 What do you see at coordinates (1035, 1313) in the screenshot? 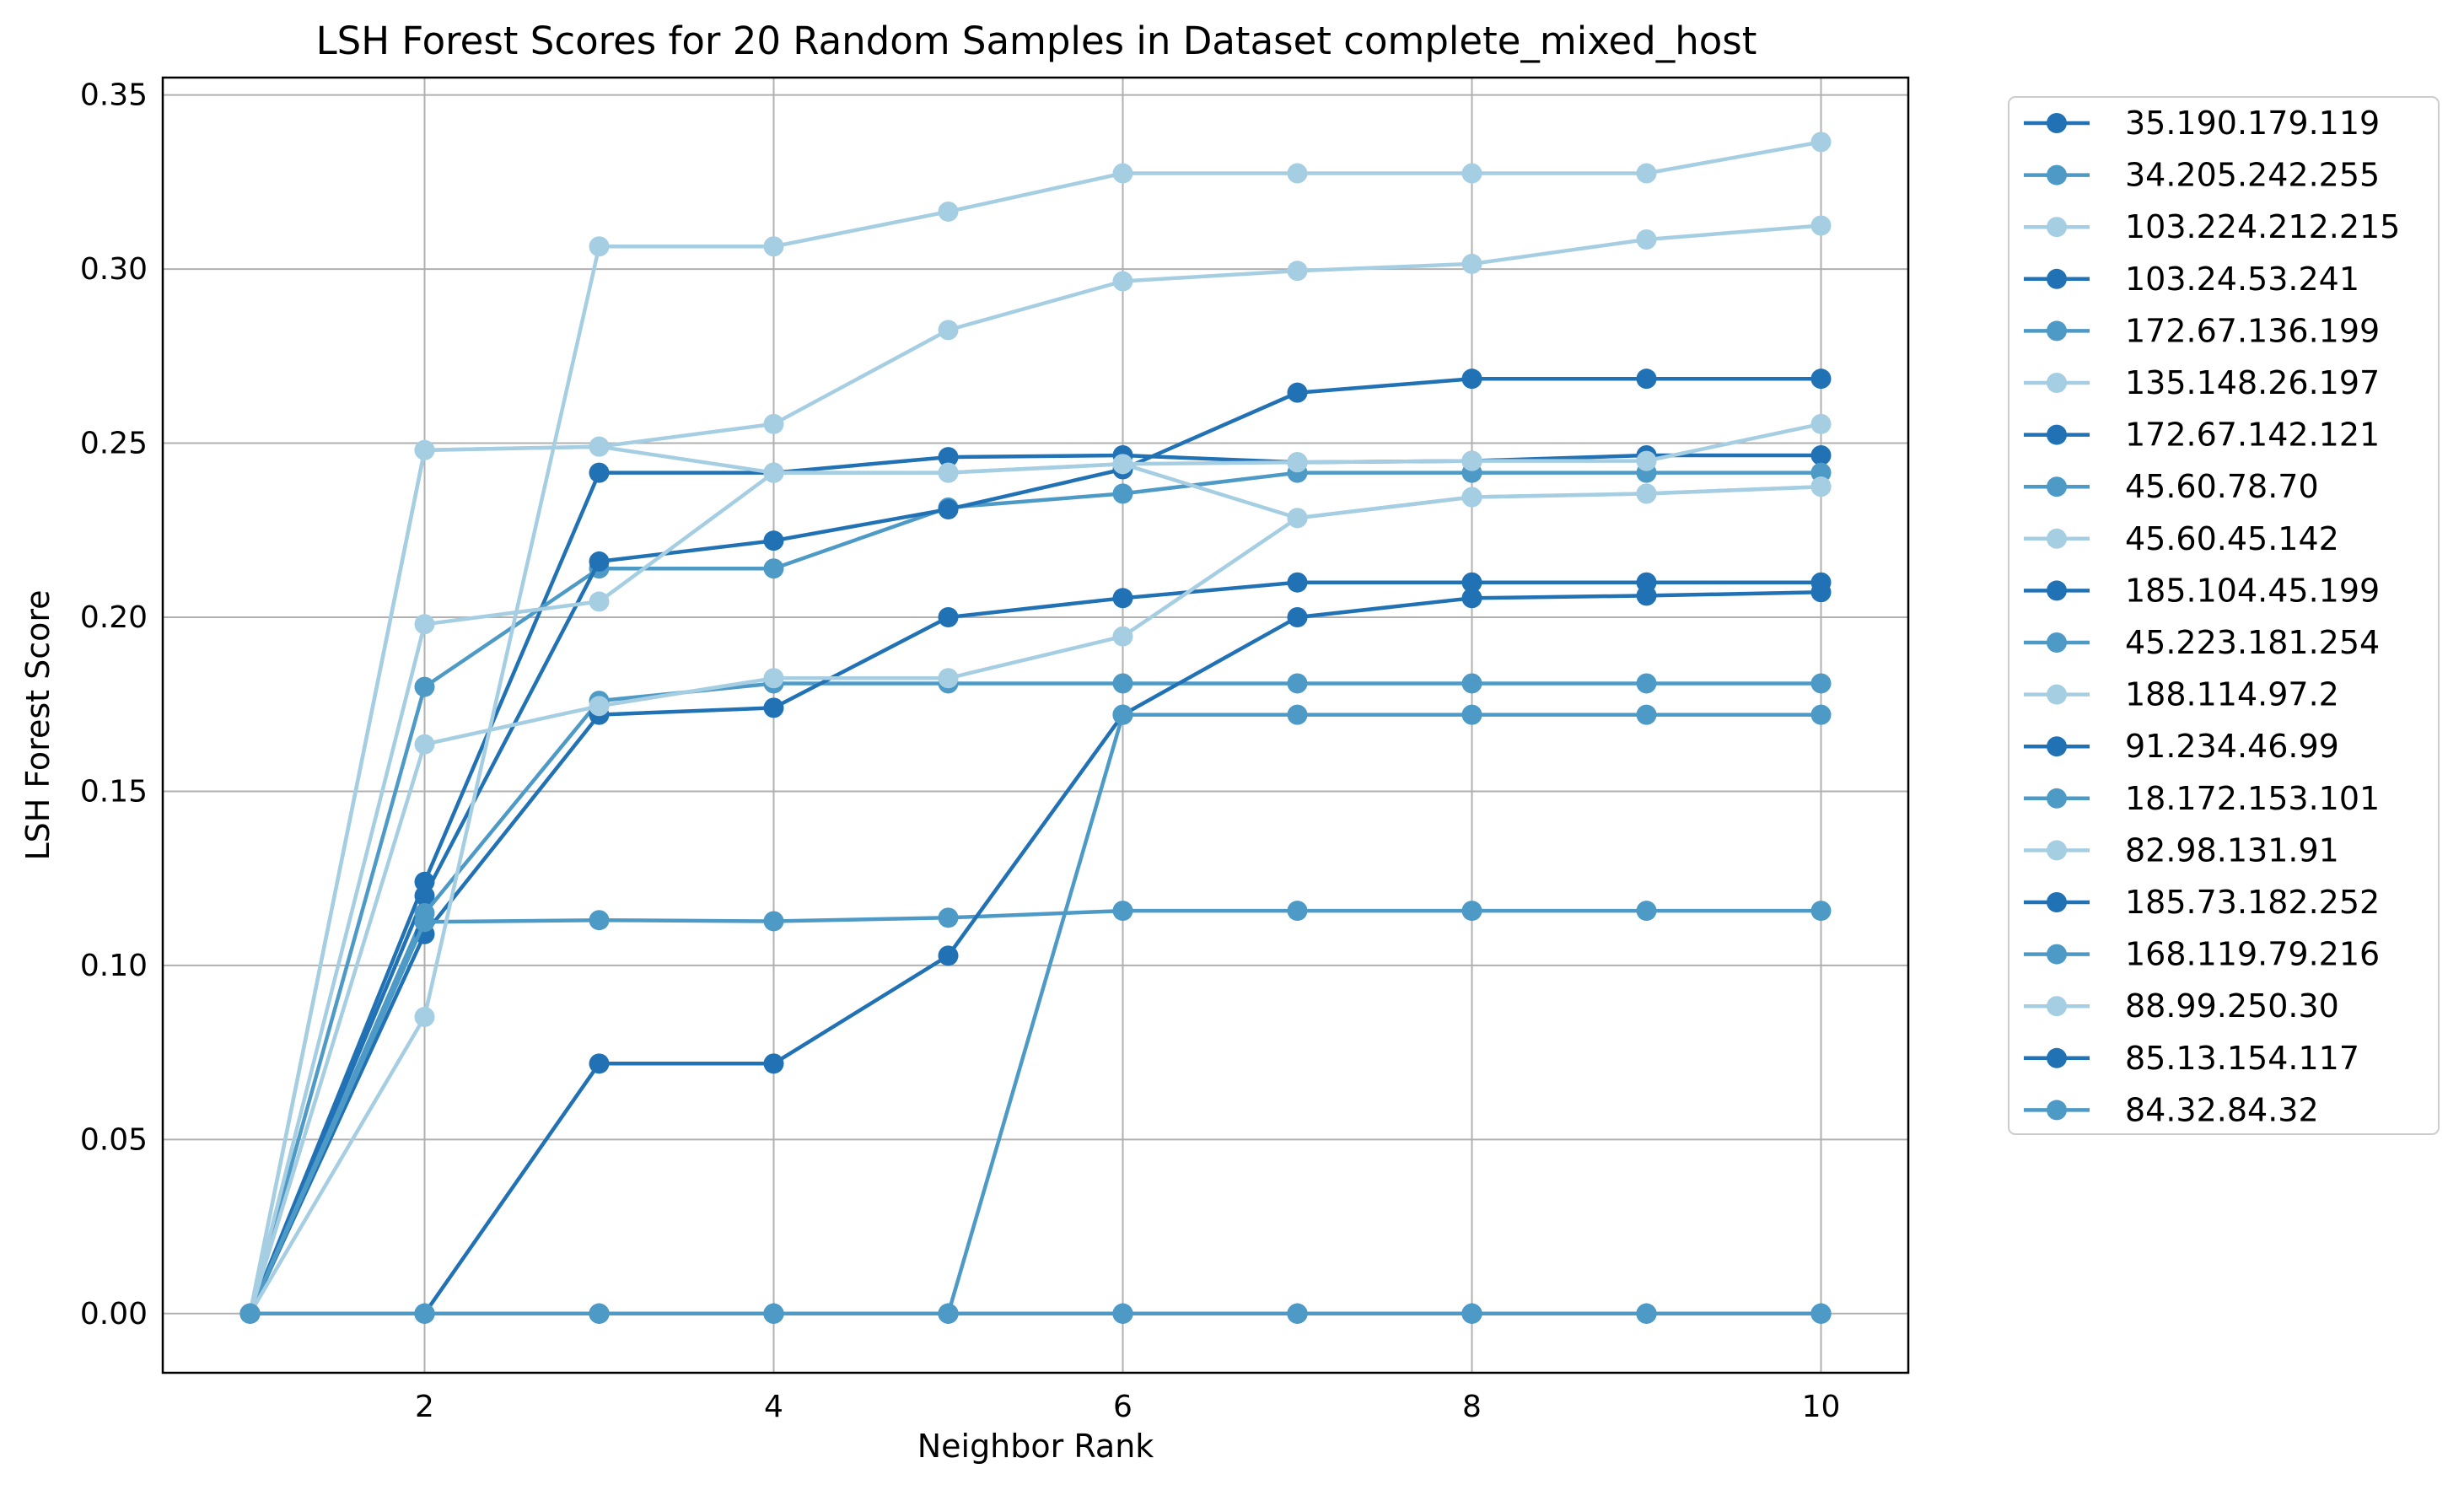
I see `series-84.32.84.32` at bounding box center [1035, 1313].